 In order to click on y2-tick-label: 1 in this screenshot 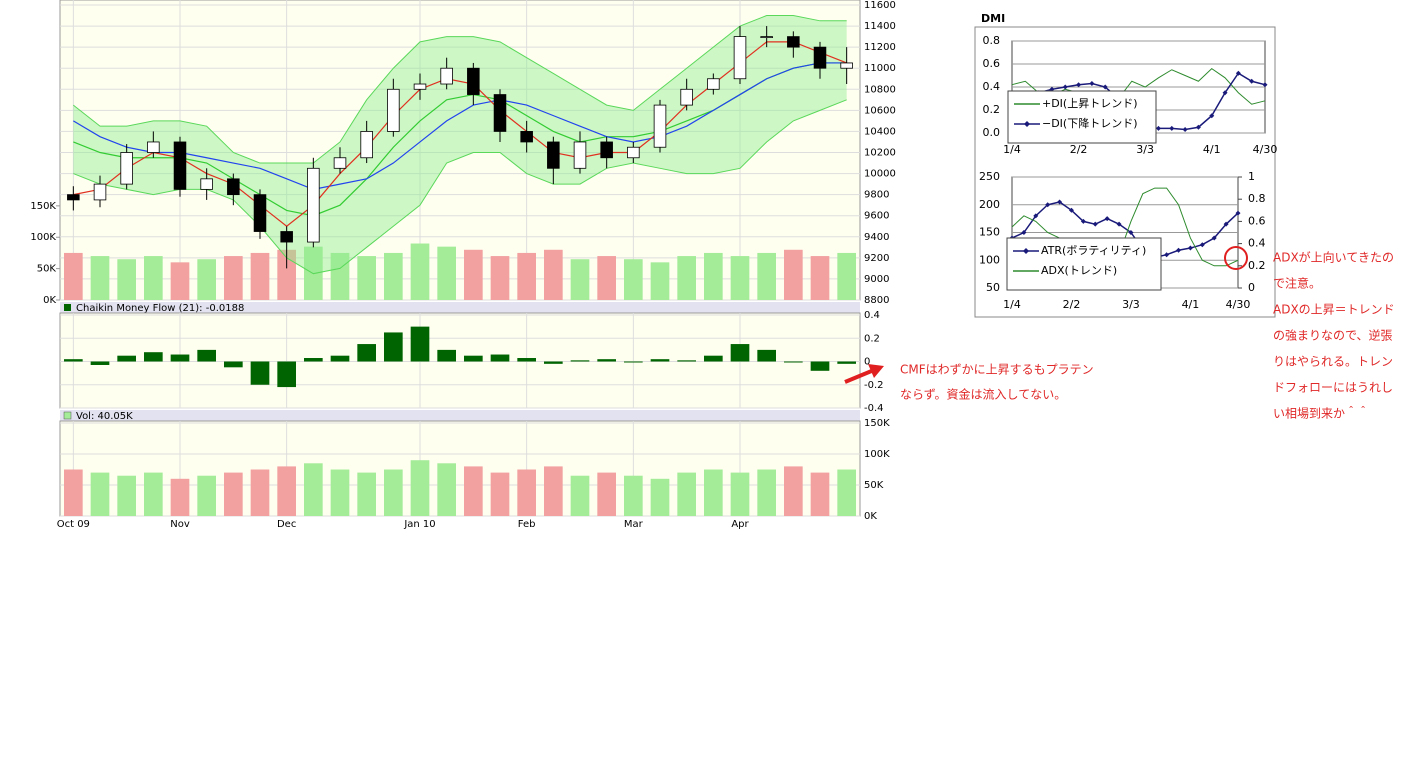, I will do `click(1251, 176)`.